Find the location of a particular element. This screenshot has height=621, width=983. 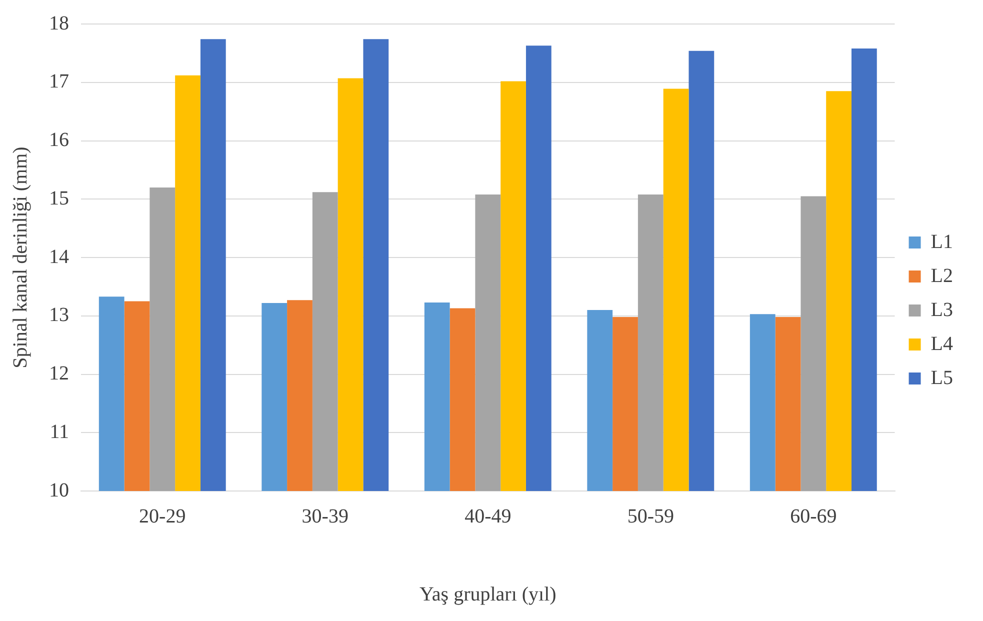

x-tick-label: 30-39 is located at coordinates (325, 516).